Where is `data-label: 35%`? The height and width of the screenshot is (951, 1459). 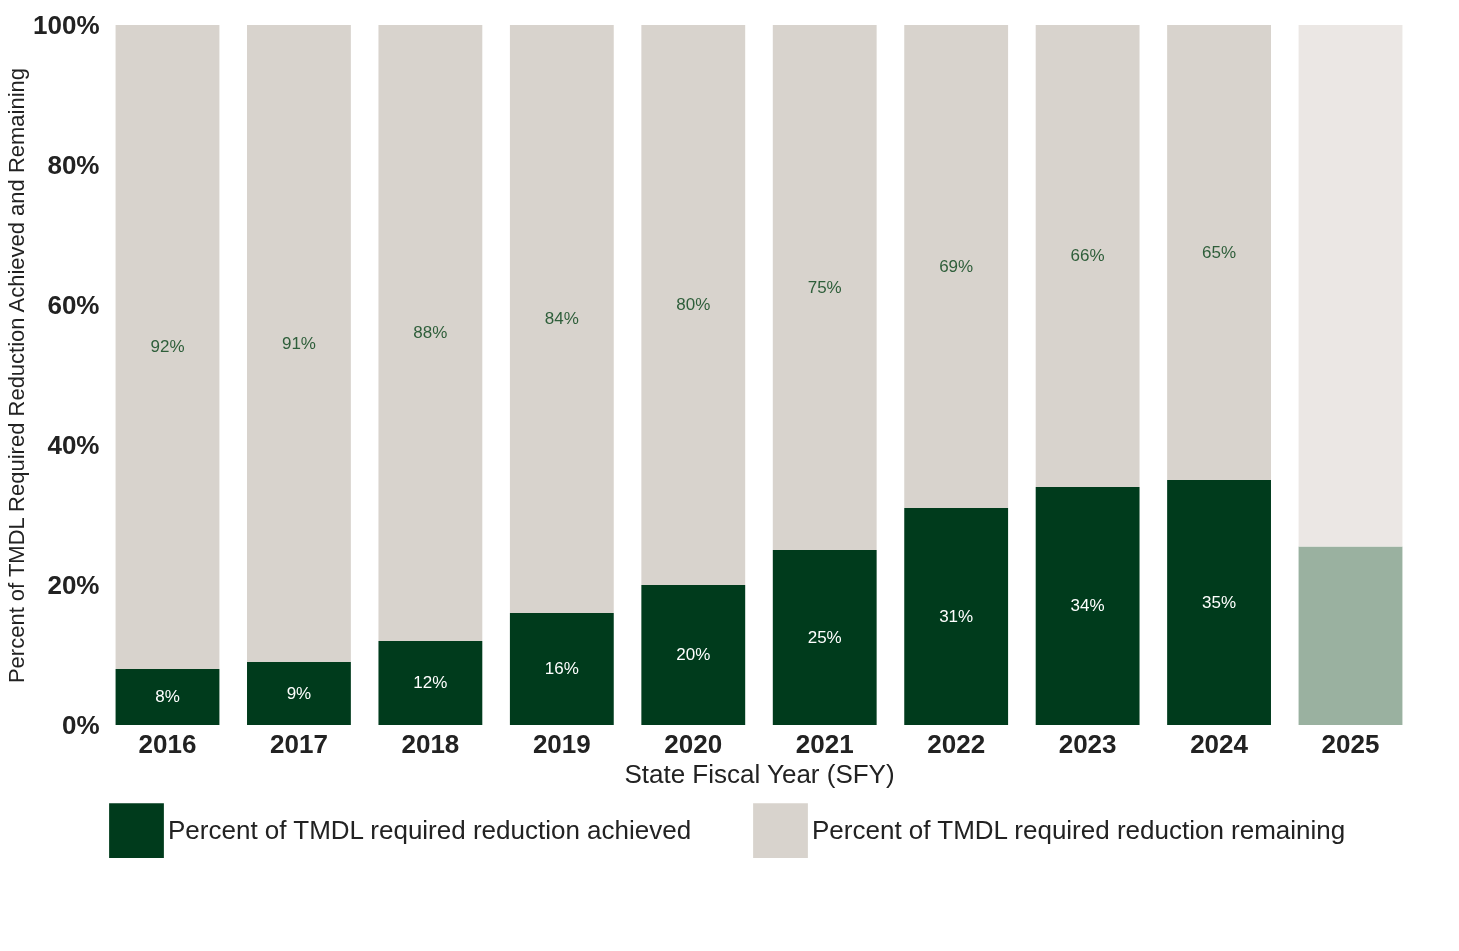
data-label: 35% is located at coordinates (1219, 602).